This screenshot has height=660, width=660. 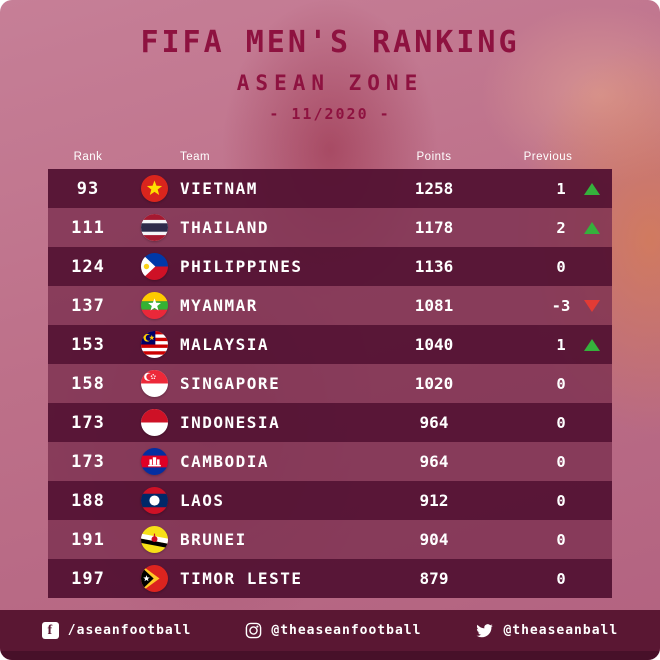 I want to click on team-cell: INDONESIA, so click(x=230, y=422).